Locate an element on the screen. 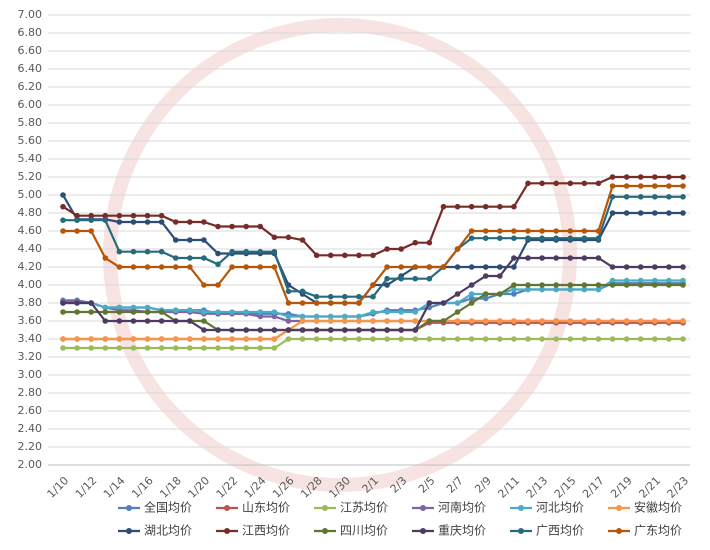 The width and height of the screenshot is (710, 550). y-tick-label: 4.00 is located at coordinates (30, 284).